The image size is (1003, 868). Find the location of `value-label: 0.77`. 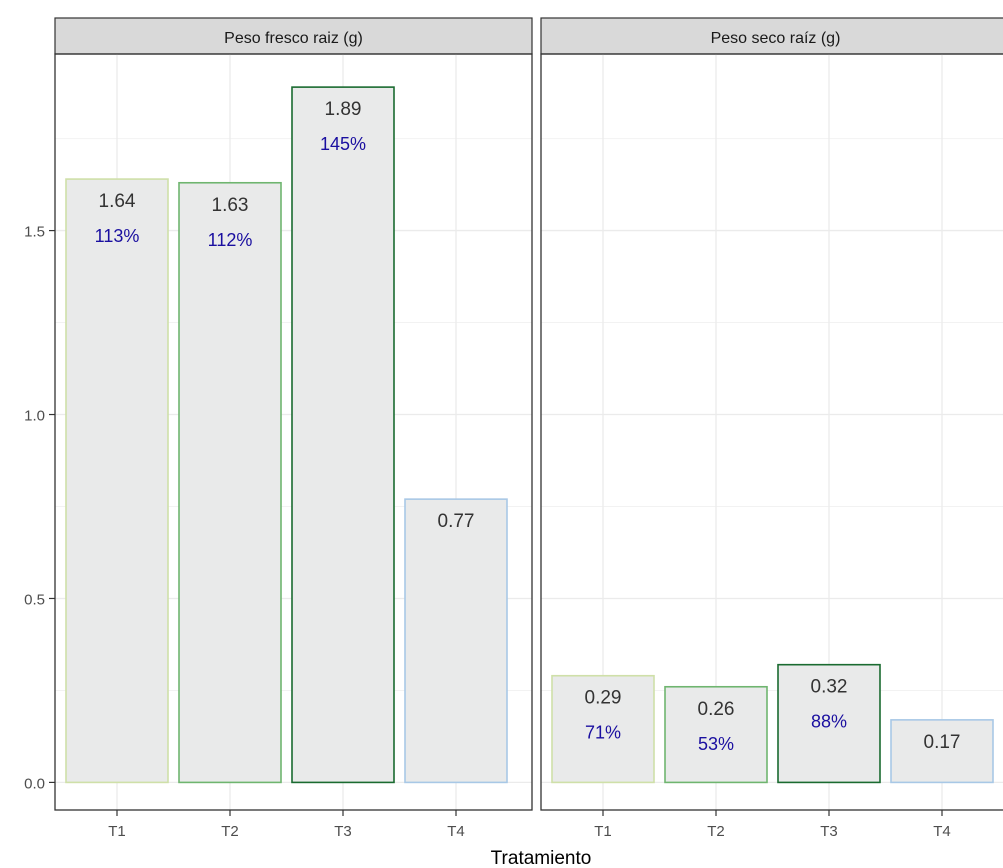

value-label: 0.77 is located at coordinates (456, 521).